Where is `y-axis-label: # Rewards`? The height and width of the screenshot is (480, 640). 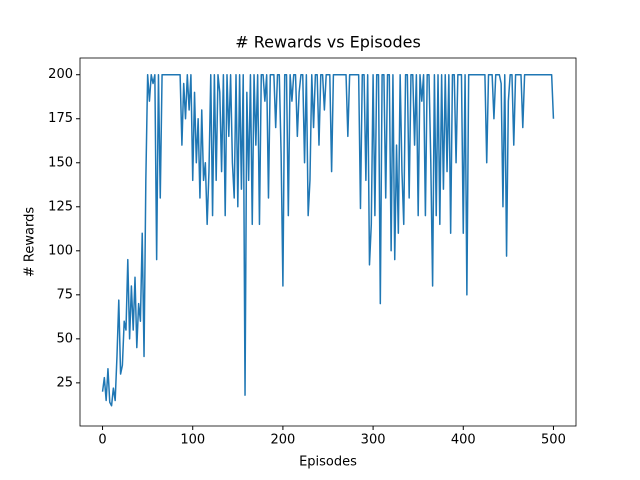
y-axis-label: # Rewards is located at coordinates (30, 242).